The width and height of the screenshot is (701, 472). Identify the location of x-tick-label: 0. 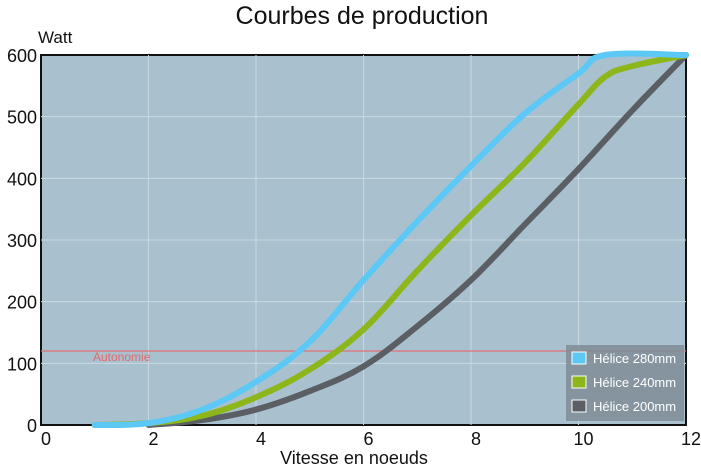
(46, 439).